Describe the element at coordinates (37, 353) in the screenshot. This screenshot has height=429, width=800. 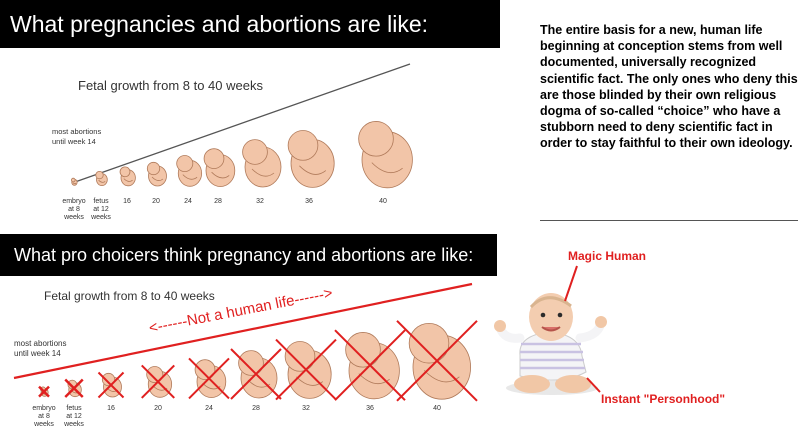
I see `bottom-chart-note-line2: until week 14` at that location.